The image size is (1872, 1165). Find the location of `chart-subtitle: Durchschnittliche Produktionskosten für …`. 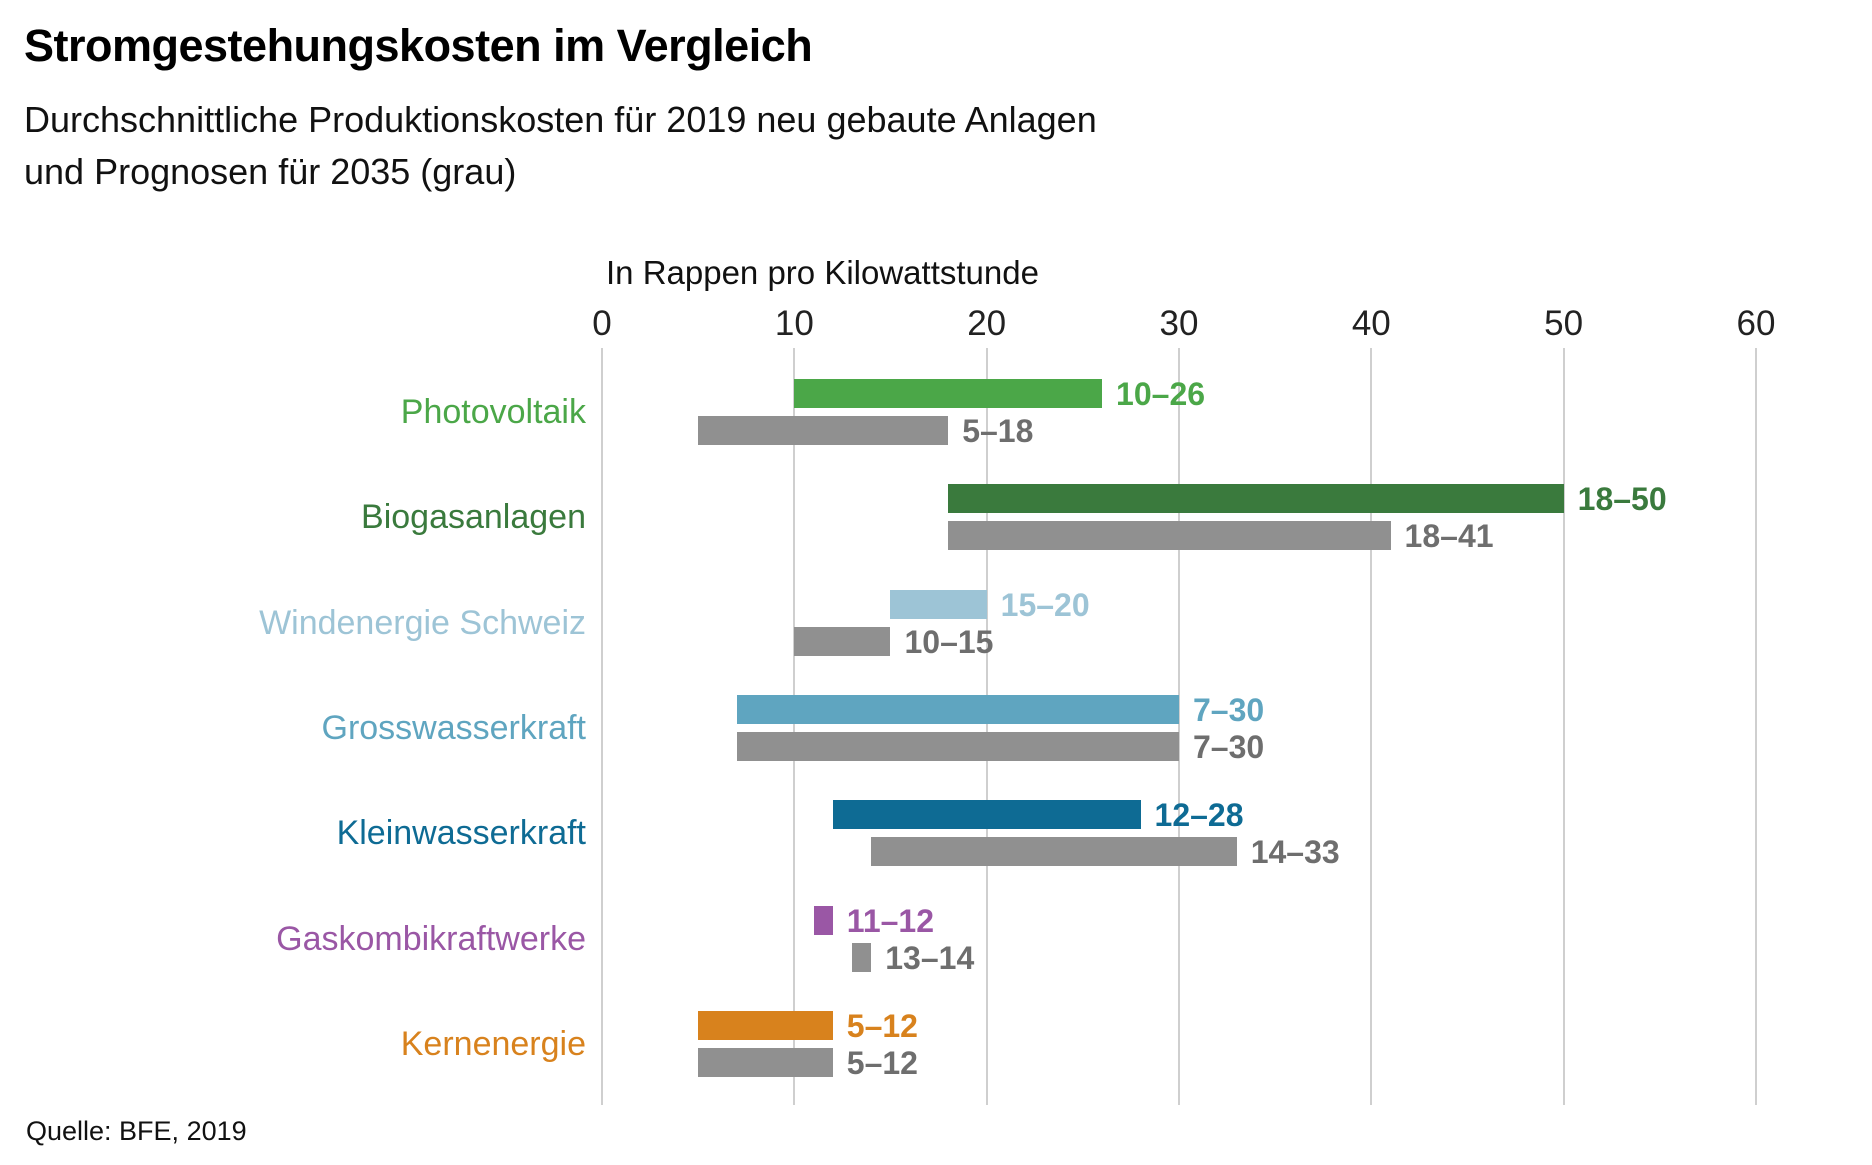

chart-subtitle: Durchschnittliche Produktionskosten für … is located at coordinates (560, 146).